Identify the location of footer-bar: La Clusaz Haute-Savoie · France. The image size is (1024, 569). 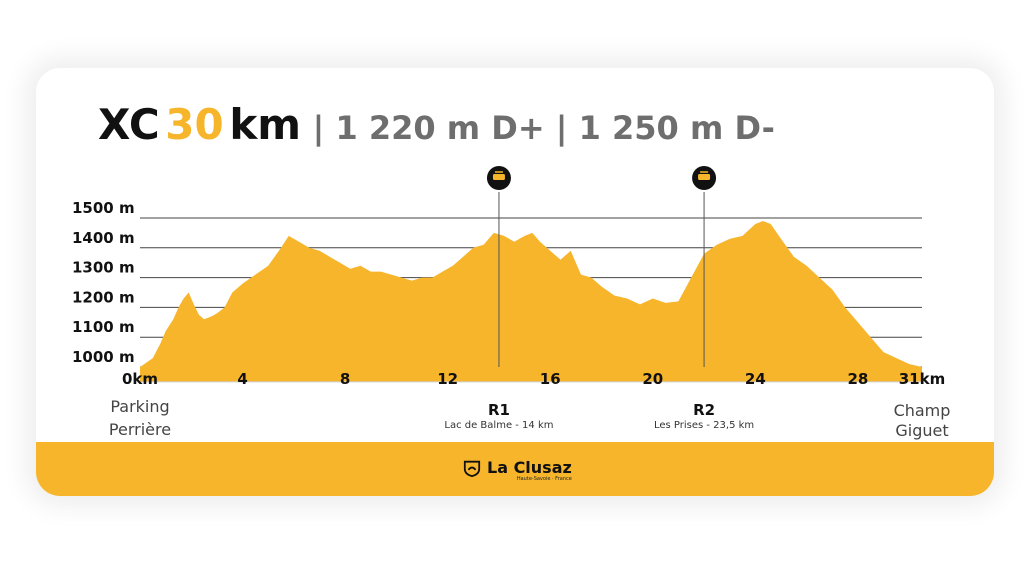
(515, 469).